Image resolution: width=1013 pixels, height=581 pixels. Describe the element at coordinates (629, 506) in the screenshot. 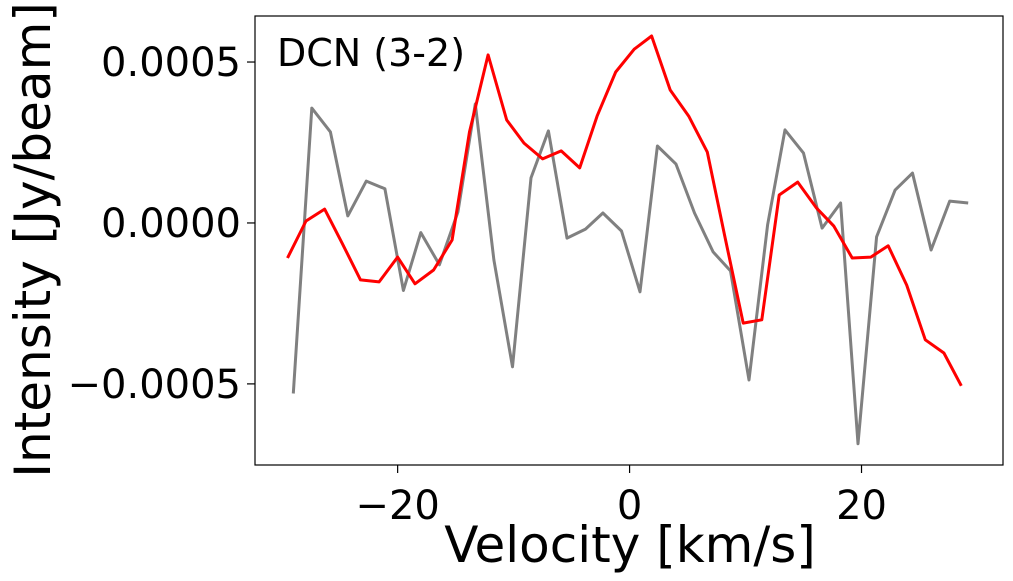

I see `x-tick-label: 0` at that location.